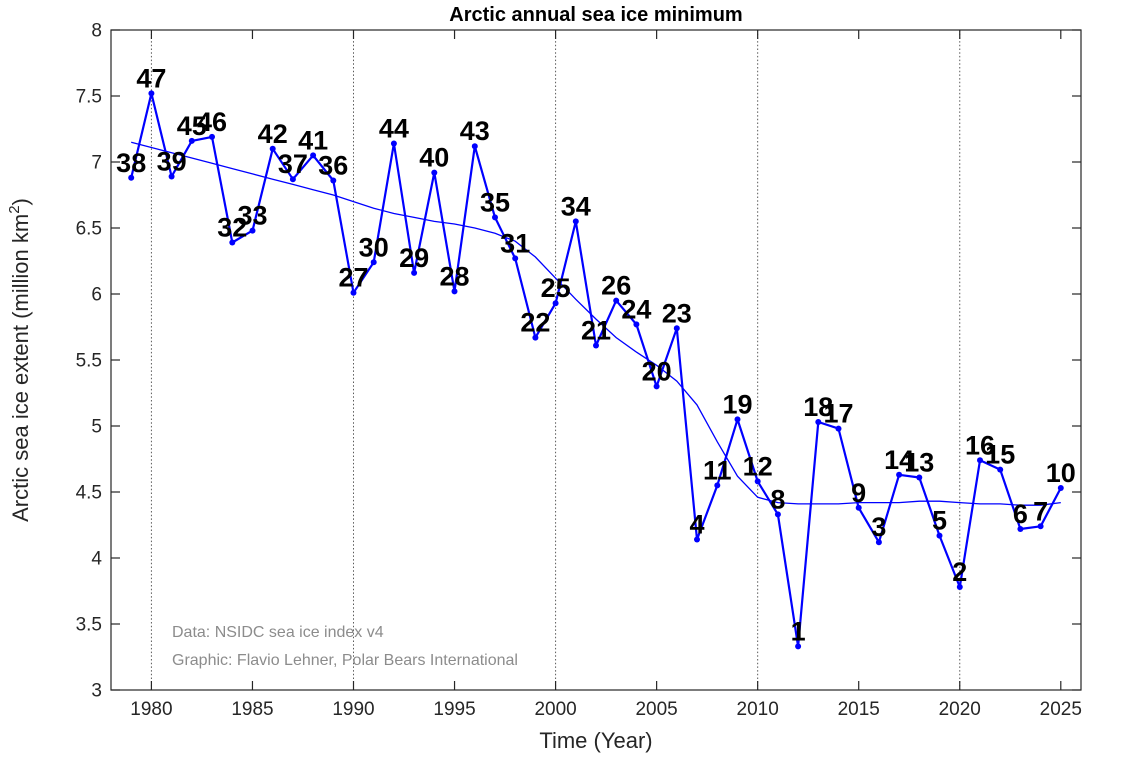 The image size is (1143, 762). Describe the element at coordinates (919, 477) in the screenshot. I see `data-point-2018` at that location.